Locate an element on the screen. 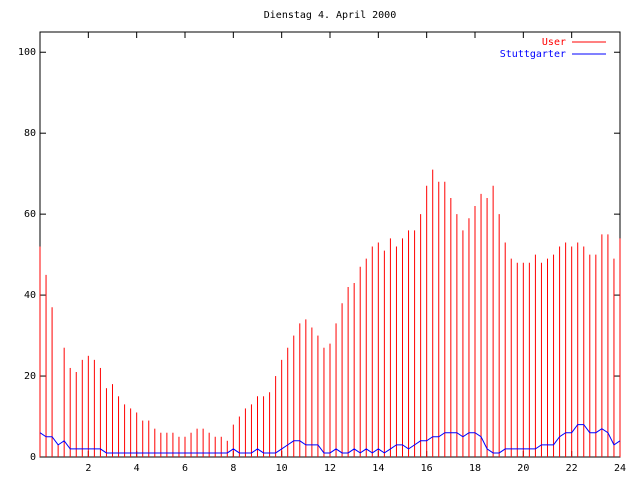 The image size is (640, 480). x-tick-label: 20 is located at coordinates (523, 468).